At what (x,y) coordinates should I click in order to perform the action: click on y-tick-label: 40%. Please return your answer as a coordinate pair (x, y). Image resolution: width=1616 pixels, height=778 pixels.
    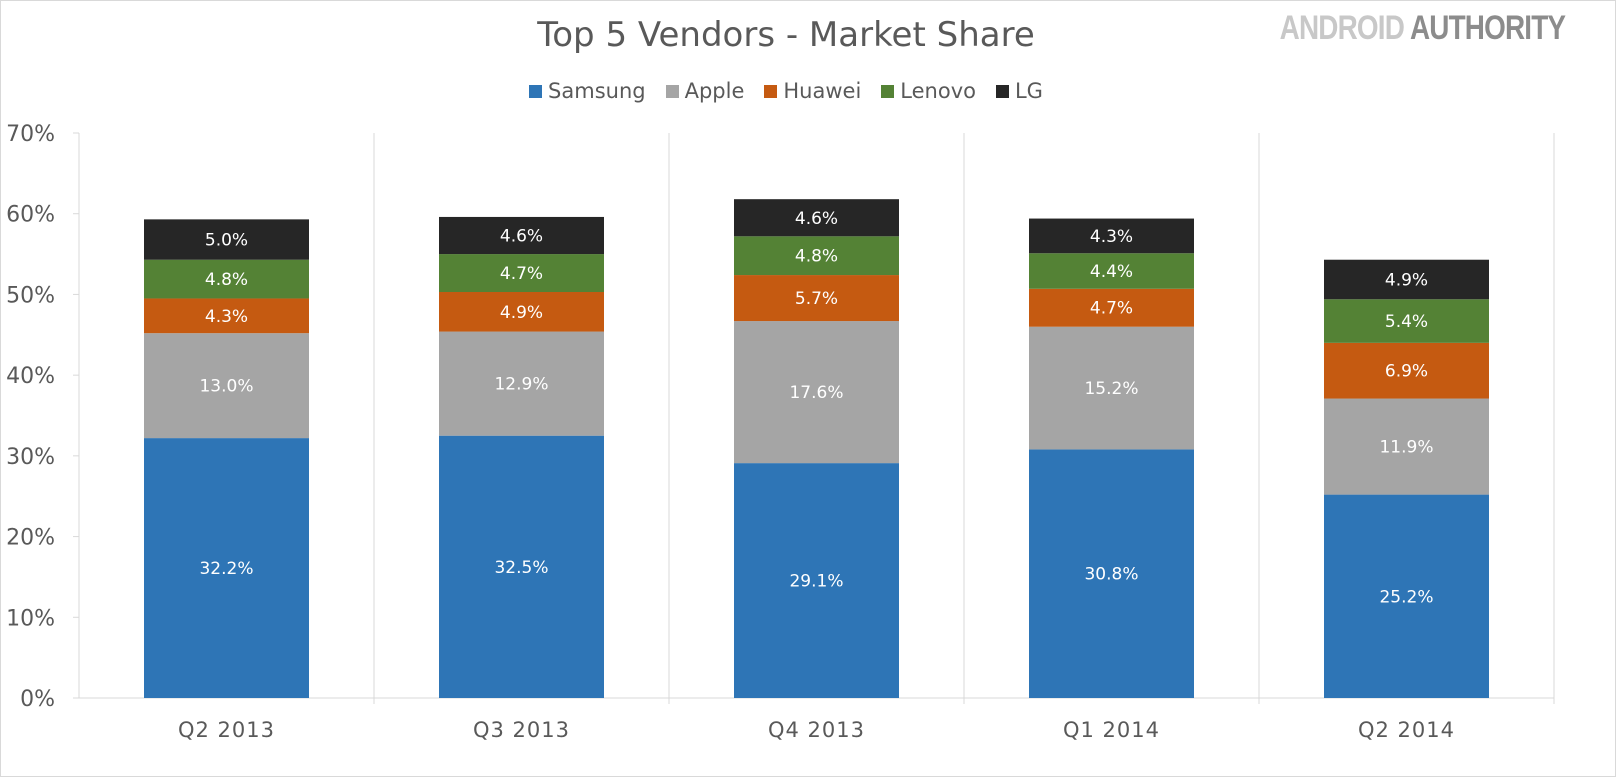
    Looking at the image, I should click on (30, 376).